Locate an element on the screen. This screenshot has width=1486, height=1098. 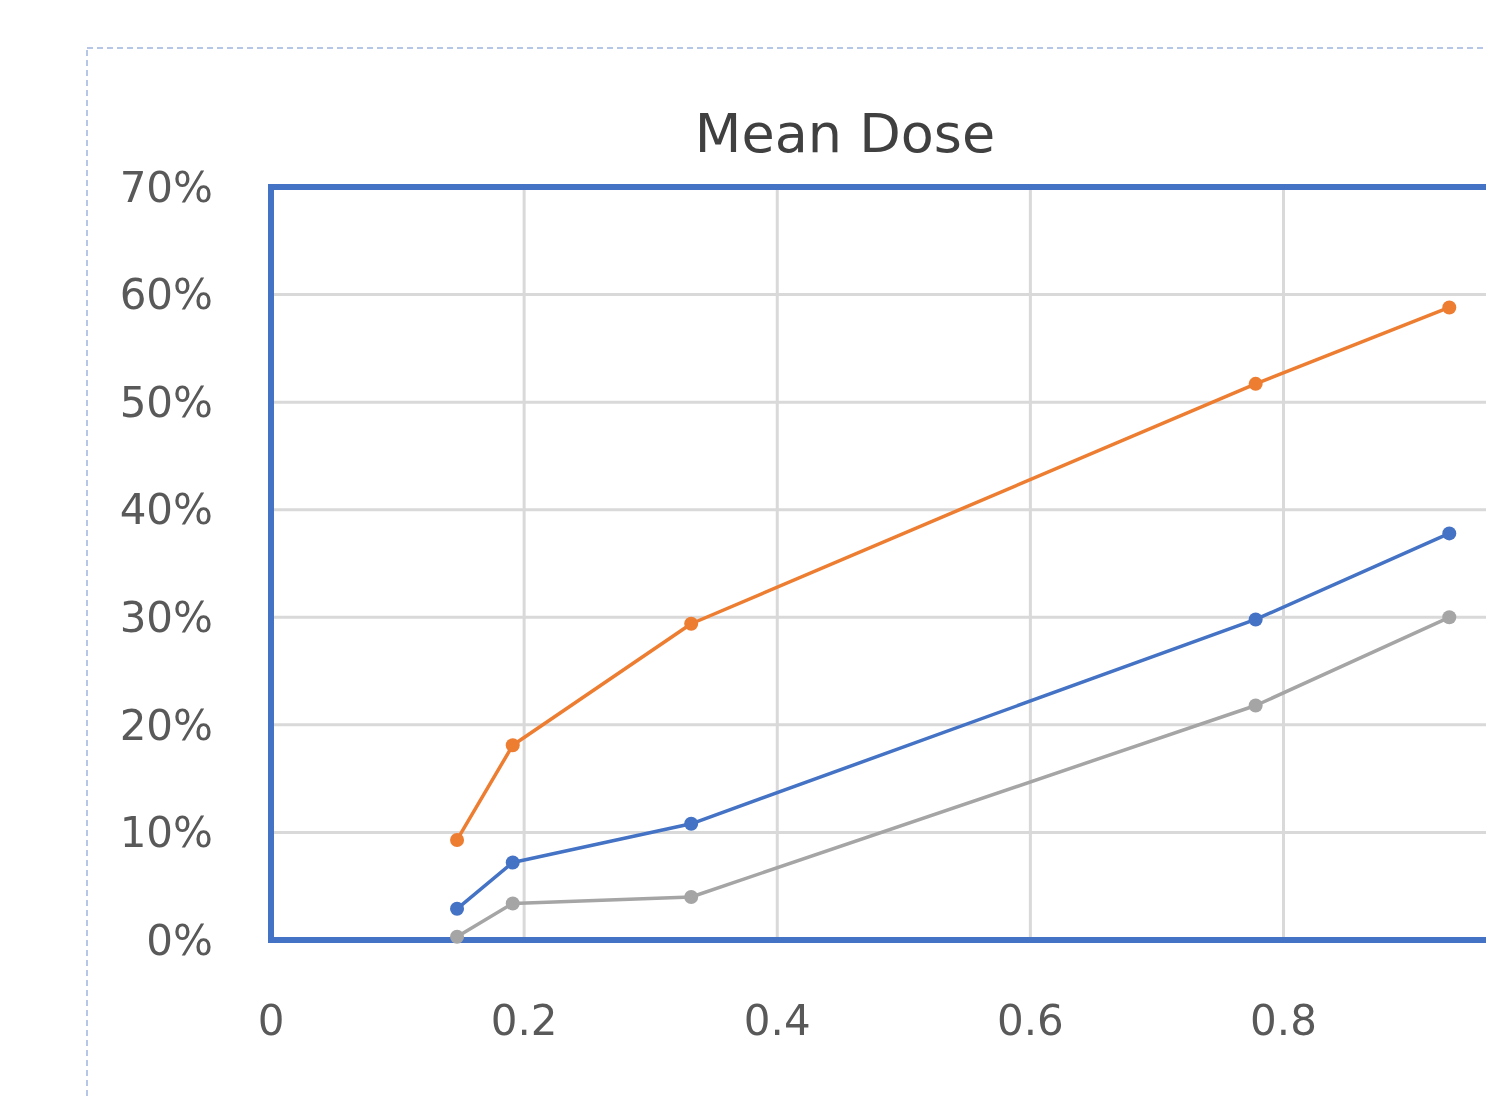
y-tick-label: 60% is located at coordinates (166, 295).